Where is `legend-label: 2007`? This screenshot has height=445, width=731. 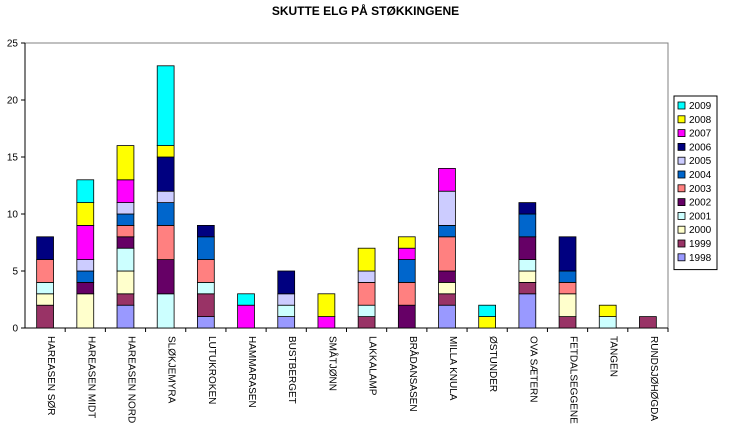
legend-label: 2007 is located at coordinates (700, 134).